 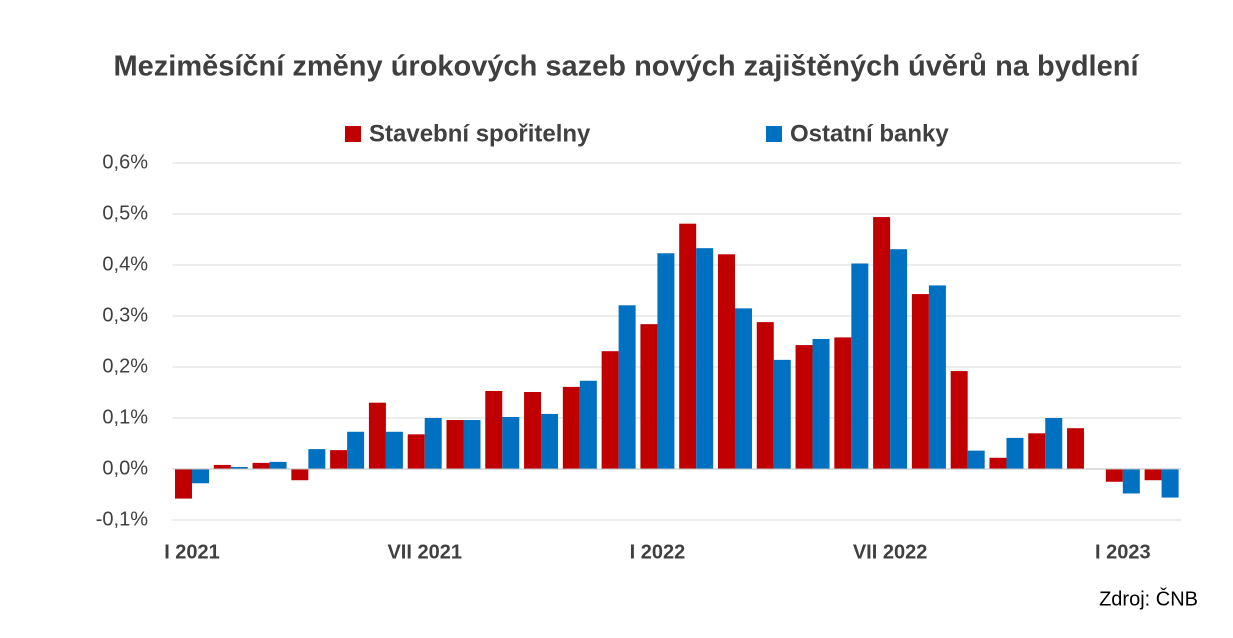 What do you see at coordinates (480, 133) in the screenshot?
I see `legend-label: Stavební spořitelny` at bounding box center [480, 133].